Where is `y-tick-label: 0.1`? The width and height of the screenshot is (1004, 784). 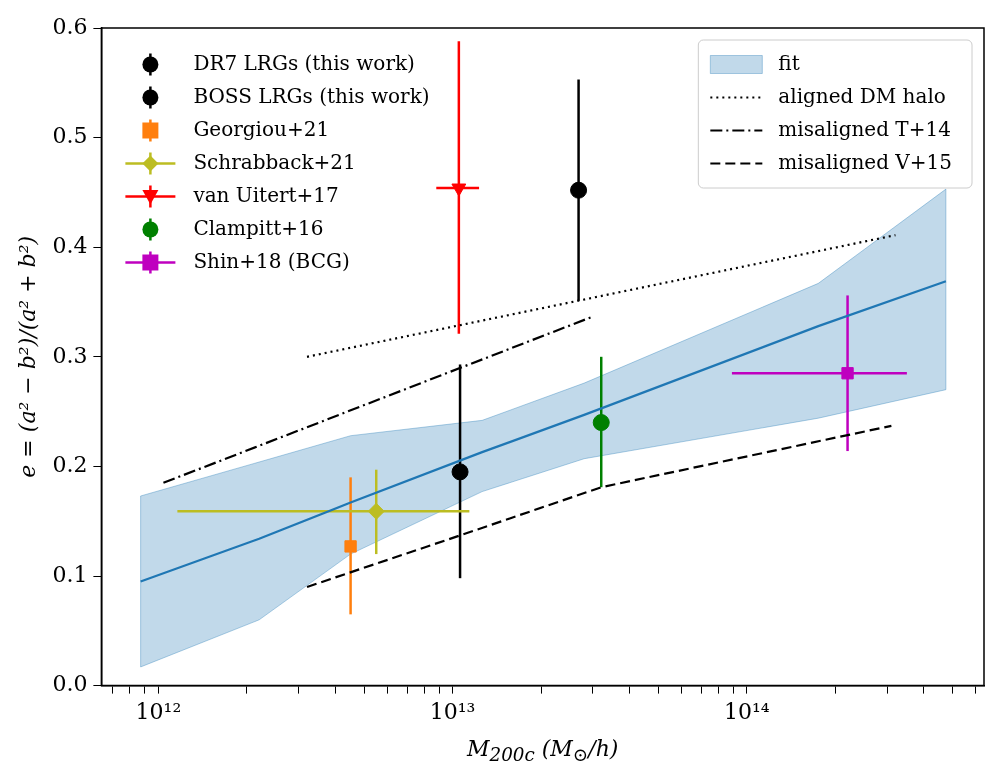 y-tick-label: 0.1 is located at coordinates (70, 574).